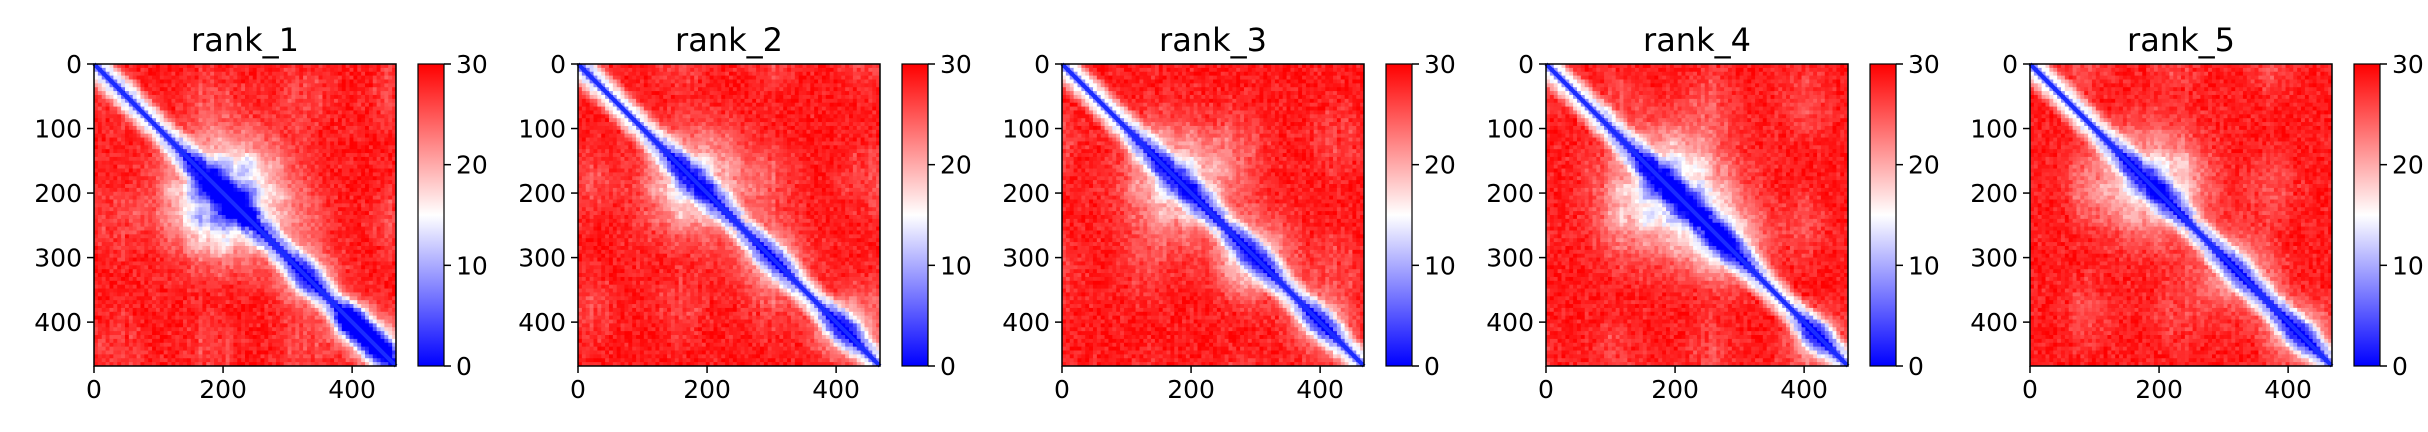 Image resolution: width=2428 pixels, height=432 pixels. I want to click on panel-title: rank_4, so click(1697, 40).